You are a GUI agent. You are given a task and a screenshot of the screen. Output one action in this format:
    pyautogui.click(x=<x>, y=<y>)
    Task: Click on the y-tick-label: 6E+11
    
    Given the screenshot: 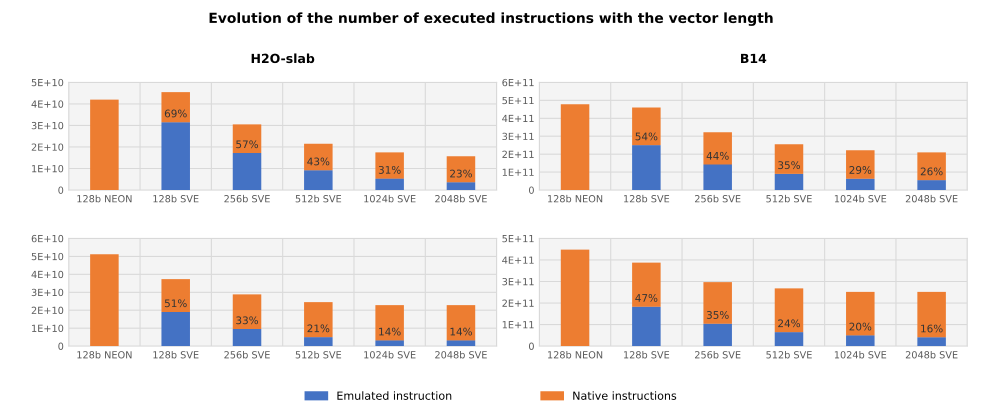 What is the action you would take?
    pyautogui.click(x=518, y=82)
    